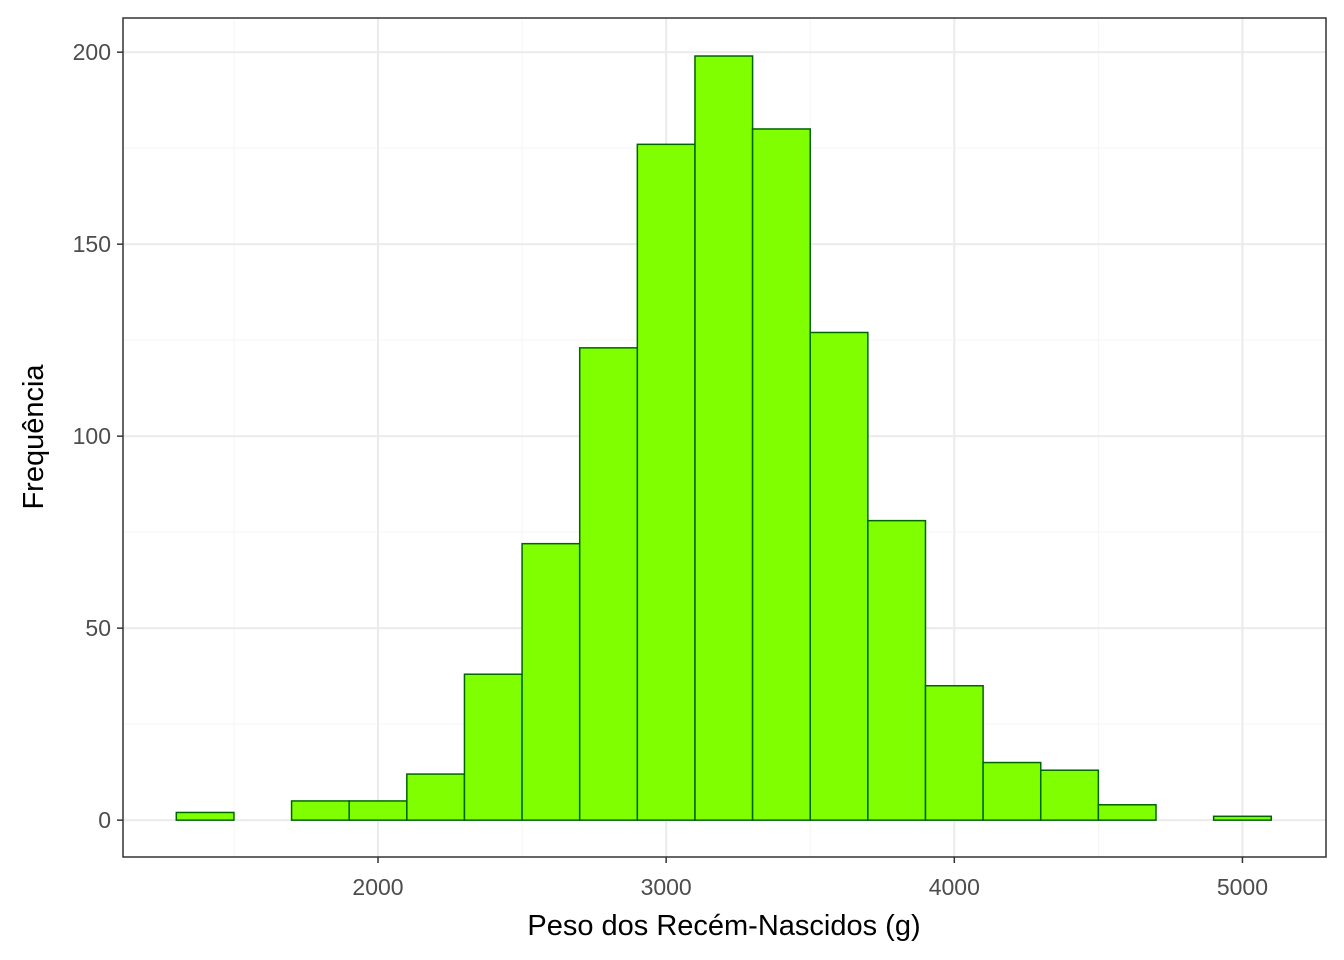 The image size is (1344, 960). What do you see at coordinates (104, 820) in the screenshot?
I see `y-tick-label: 0` at bounding box center [104, 820].